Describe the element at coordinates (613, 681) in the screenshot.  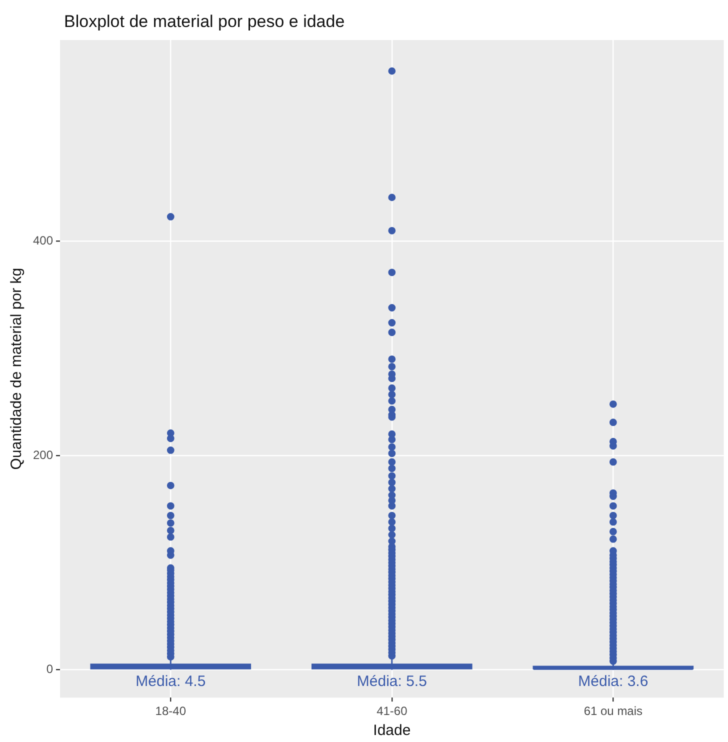
I see `annotation: Média: 3.6` at that location.